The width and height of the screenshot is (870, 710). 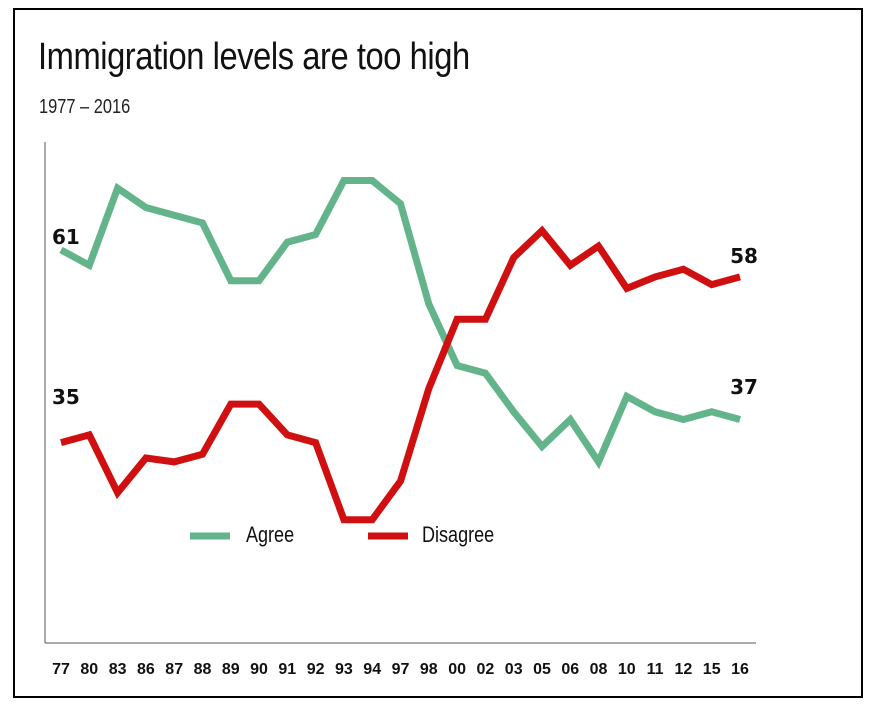 I want to click on legend: Agree Disagree, so click(x=342, y=535).